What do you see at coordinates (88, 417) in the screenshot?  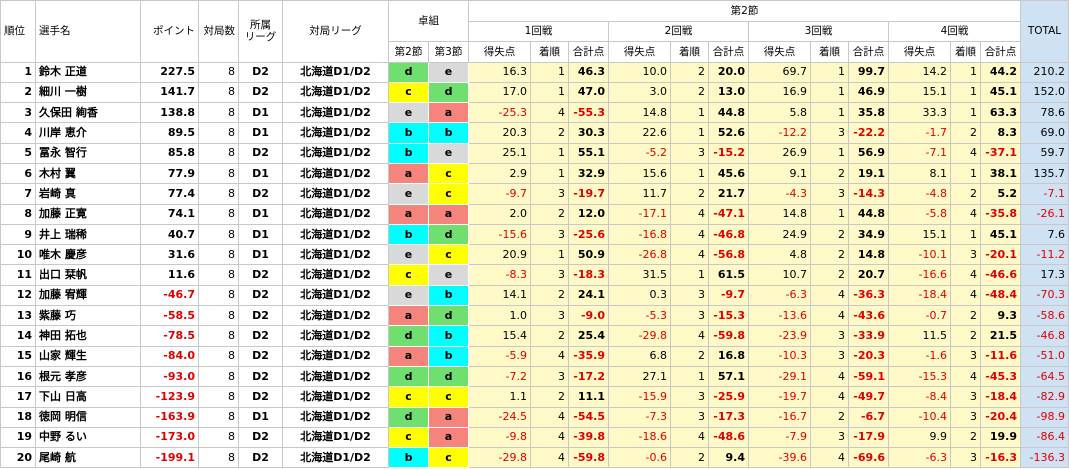 I see `table-cell: 徳岡 明信` at bounding box center [88, 417].